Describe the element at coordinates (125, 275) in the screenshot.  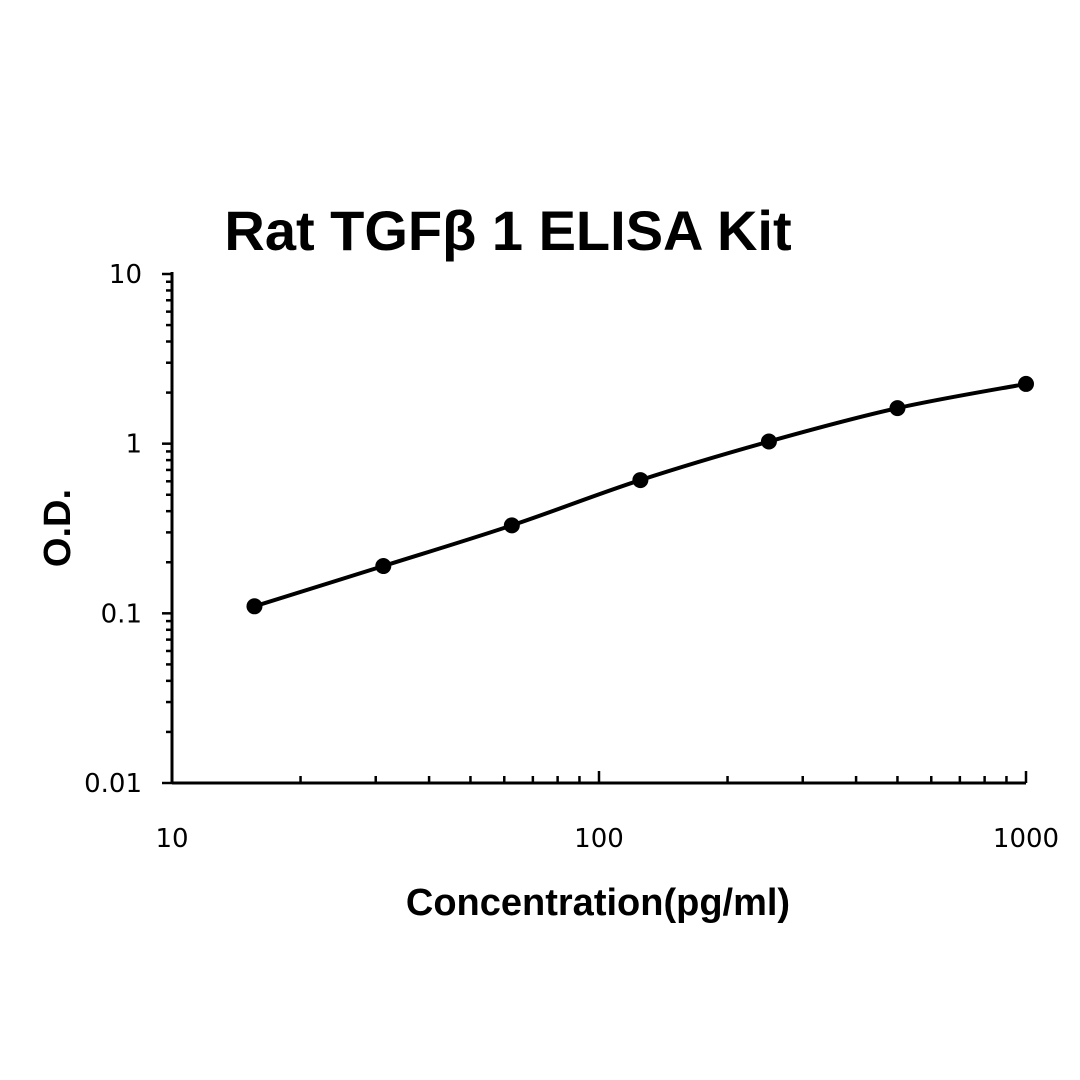
I see `y-tick-label: 10` at that location.